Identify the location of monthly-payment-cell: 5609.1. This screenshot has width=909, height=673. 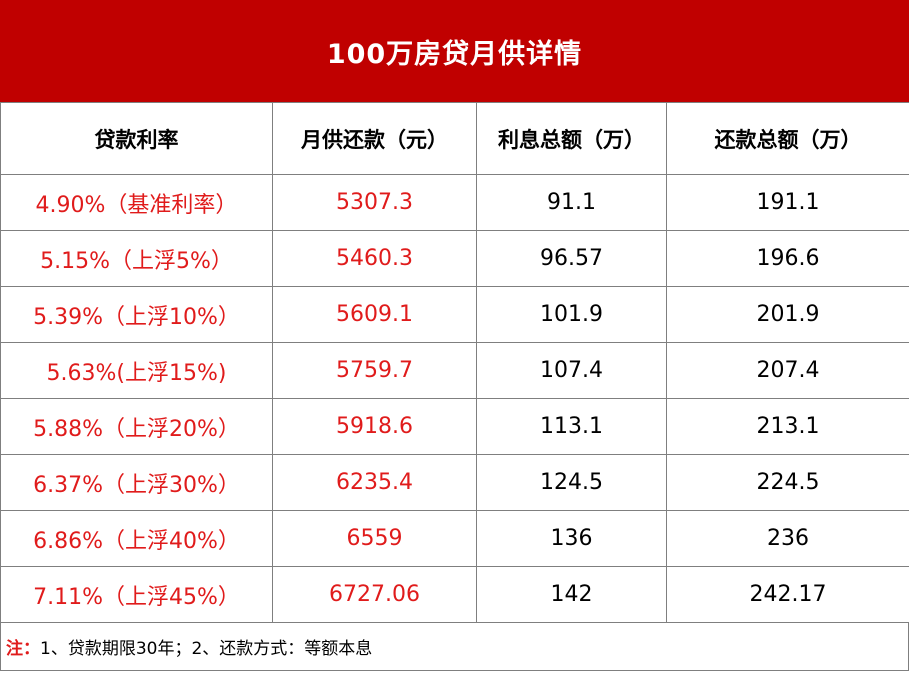
(374, 314).